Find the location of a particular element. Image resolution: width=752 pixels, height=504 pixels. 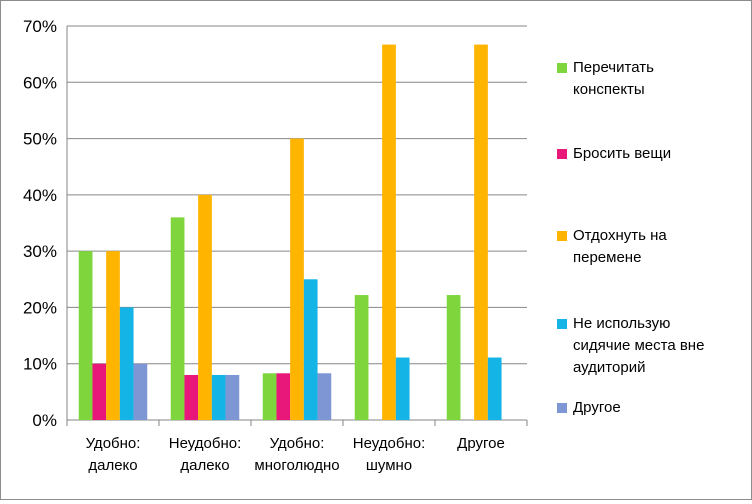

legend-label: Не использую сидячие места вне аудиторий is located at coordinates (639, 345).